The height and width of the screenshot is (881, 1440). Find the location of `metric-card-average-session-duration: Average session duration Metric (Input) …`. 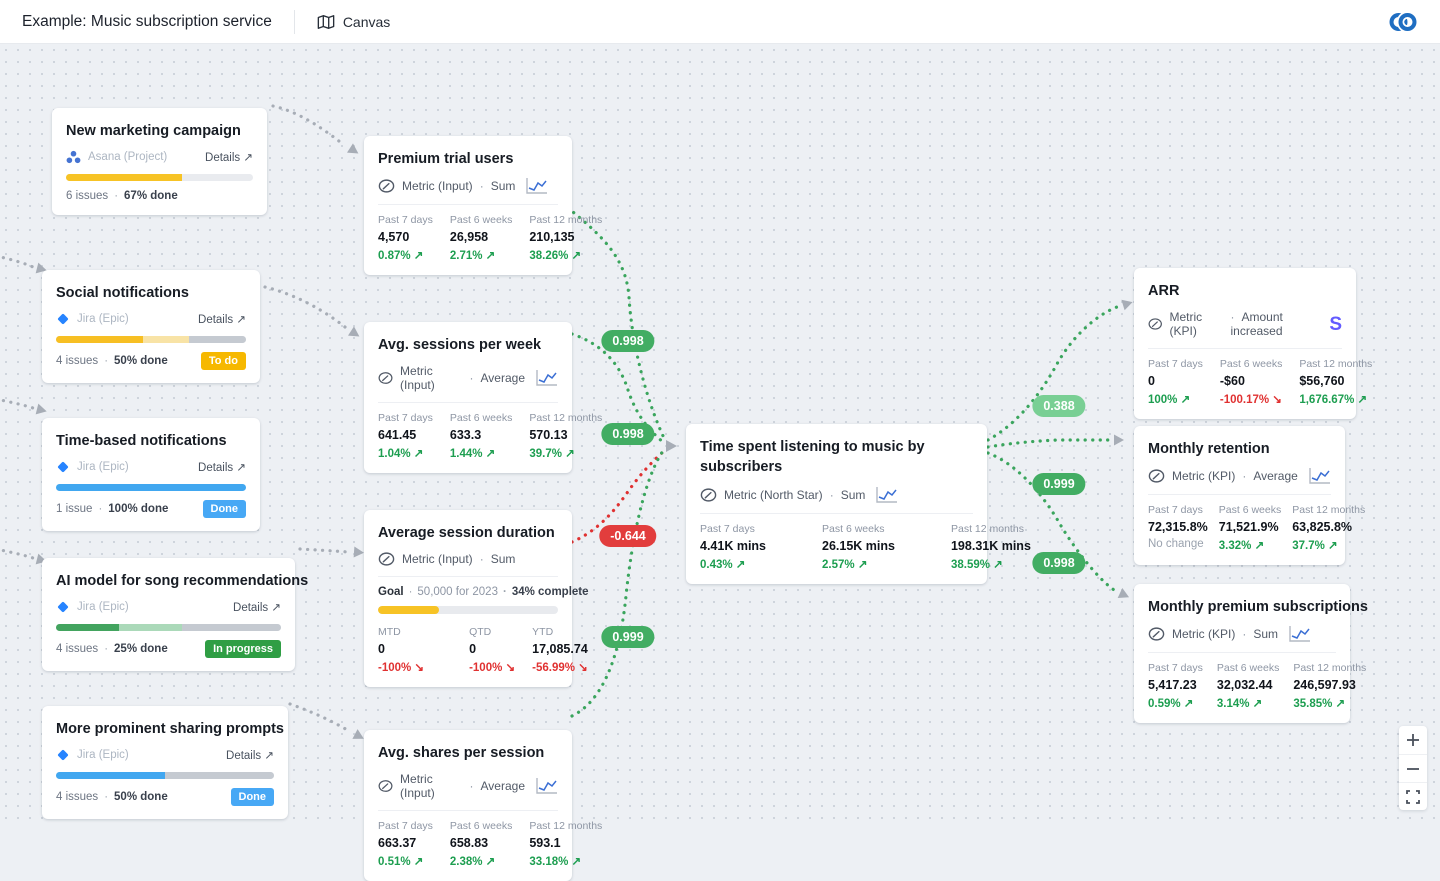

metric-card-average-session-duration: Average session duration Metric (Input) … is located at coordinates (476, 599).